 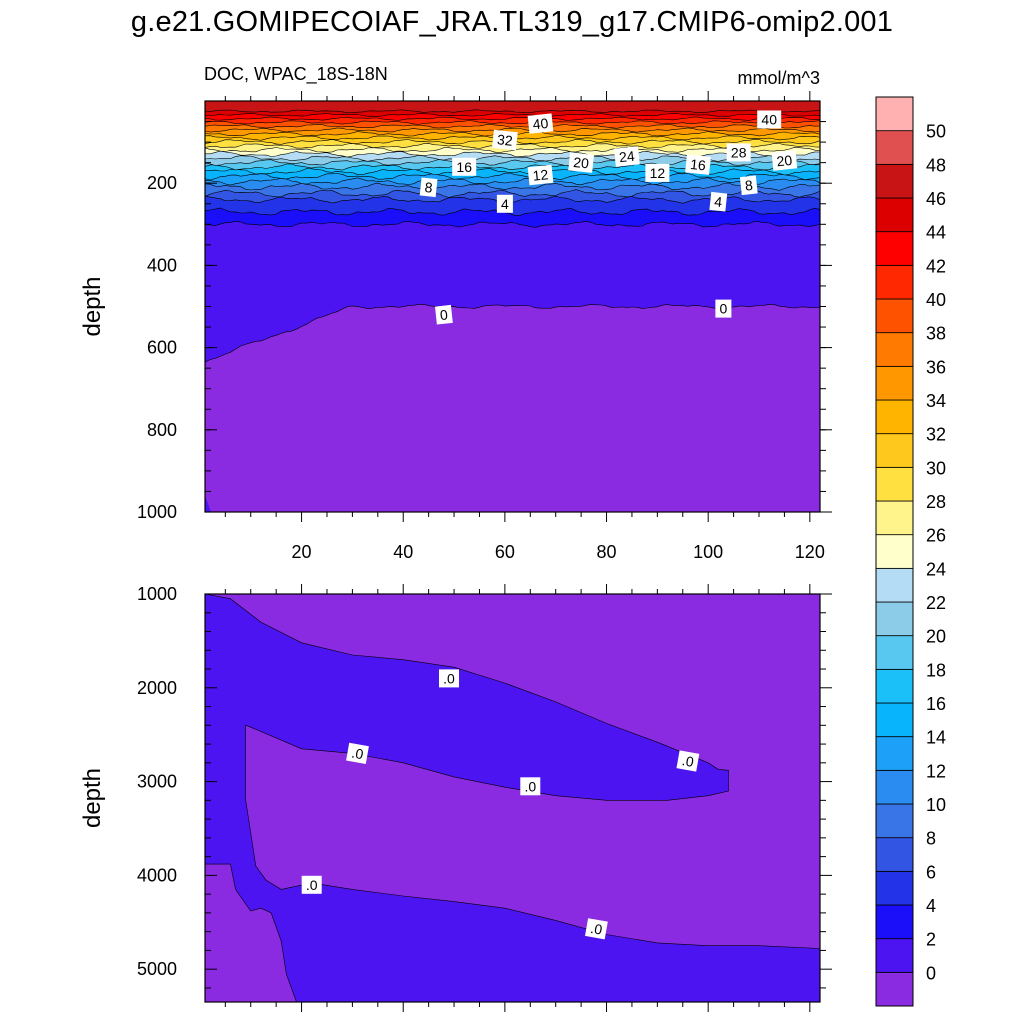 I want to click on contour-label-text: 4, so click(x=505, y=204).